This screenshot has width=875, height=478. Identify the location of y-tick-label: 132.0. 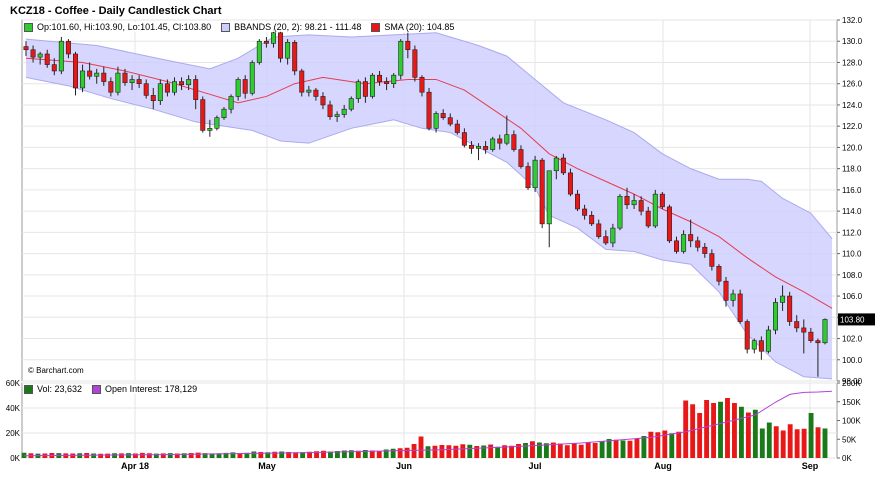
(852, 20).